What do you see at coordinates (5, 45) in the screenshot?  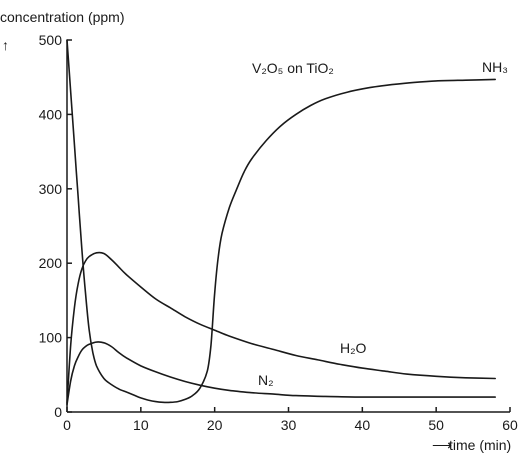 I see `y-axis-arrow: ↑` at bounding box center [5, 45].